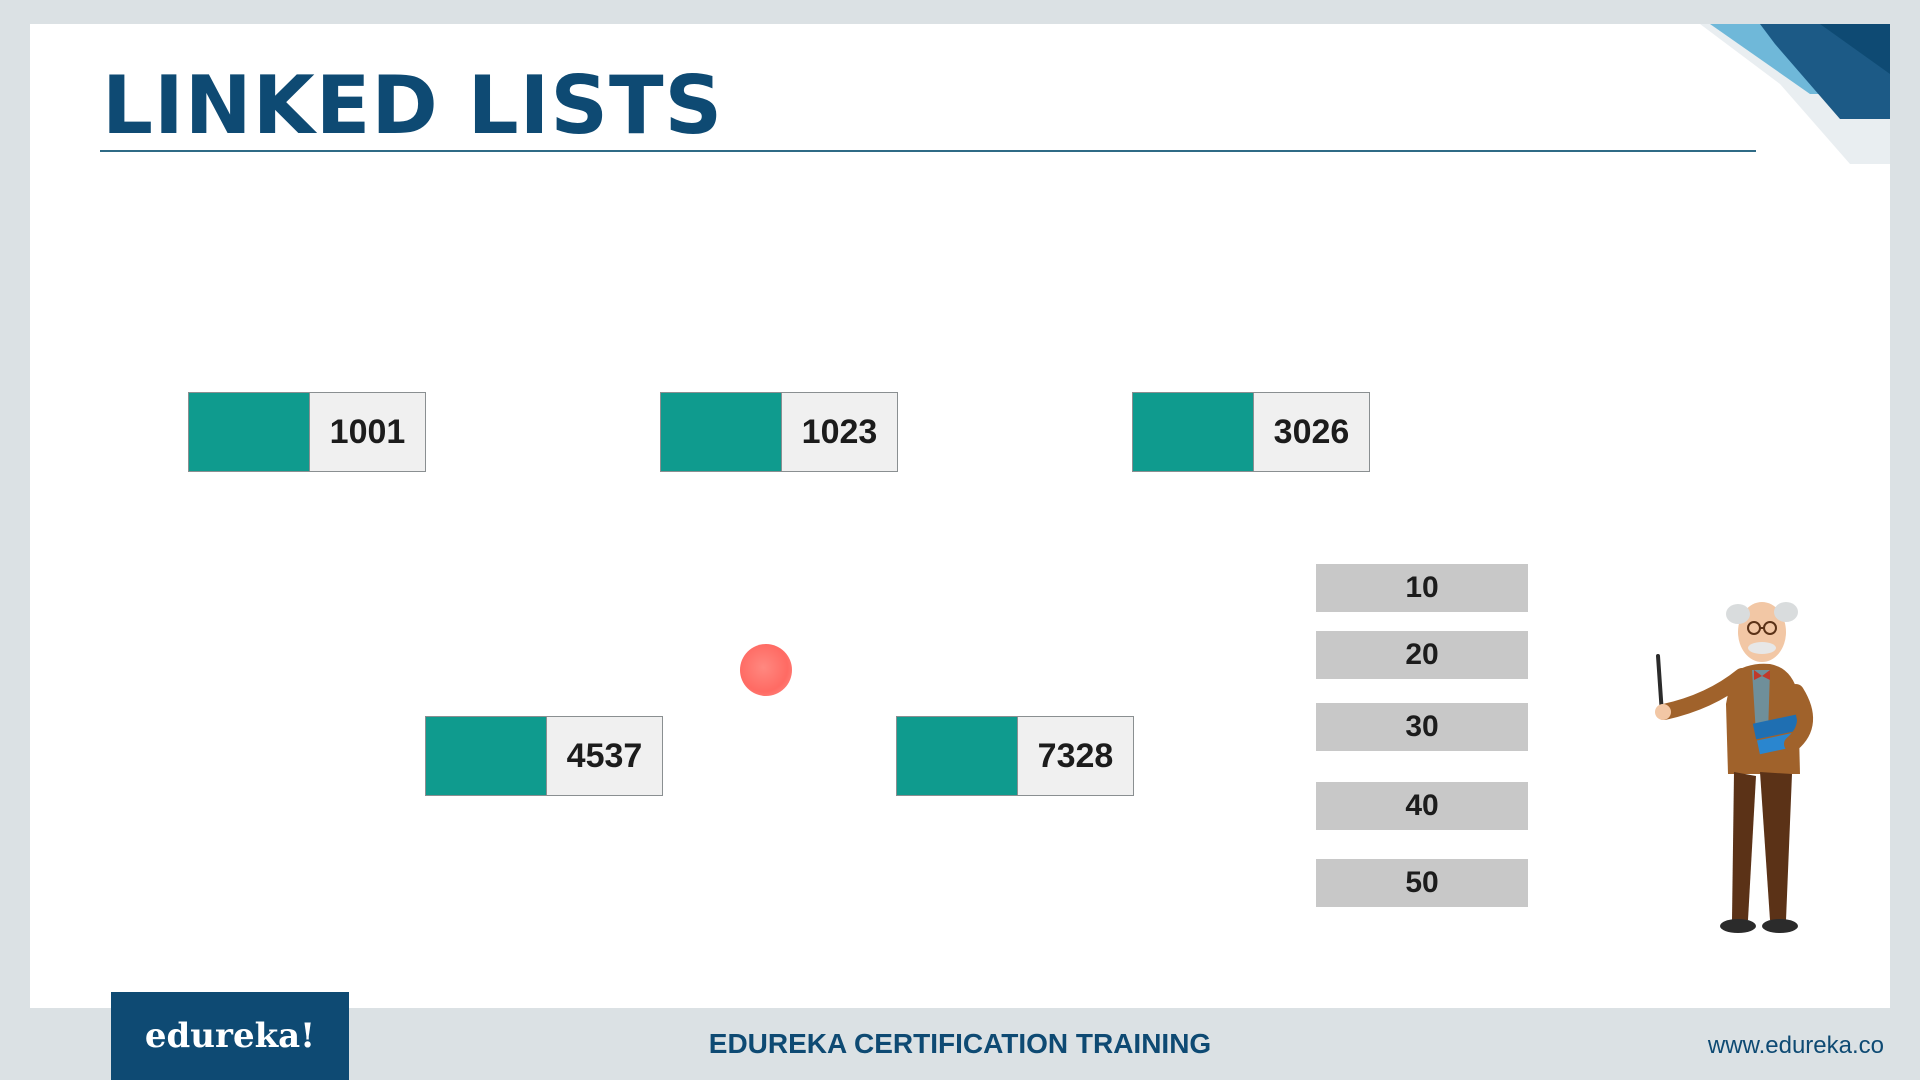 The image size is (1920, 1080). What do you see at coordinates (839, 431) in the screenshot?
I see `node-address: 1023` at bounding box center [839, 431].